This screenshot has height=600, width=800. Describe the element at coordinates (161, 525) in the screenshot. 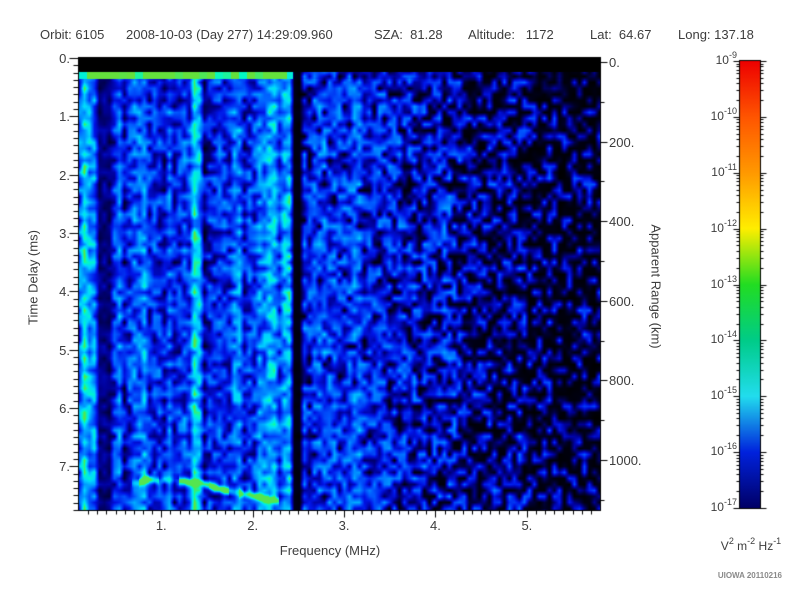

I see `x-tick-label: 1.` at that location.